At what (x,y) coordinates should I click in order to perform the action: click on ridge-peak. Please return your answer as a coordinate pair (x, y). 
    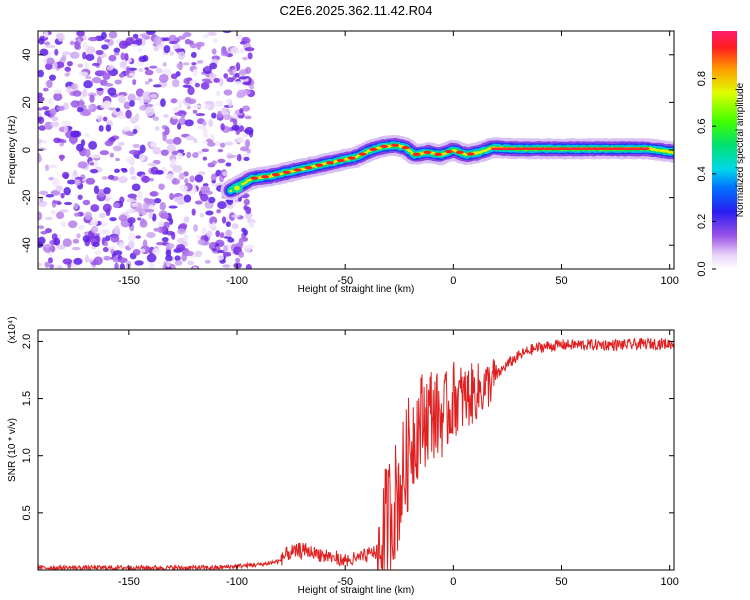
    Looking at the image, I should click on (438, 154).